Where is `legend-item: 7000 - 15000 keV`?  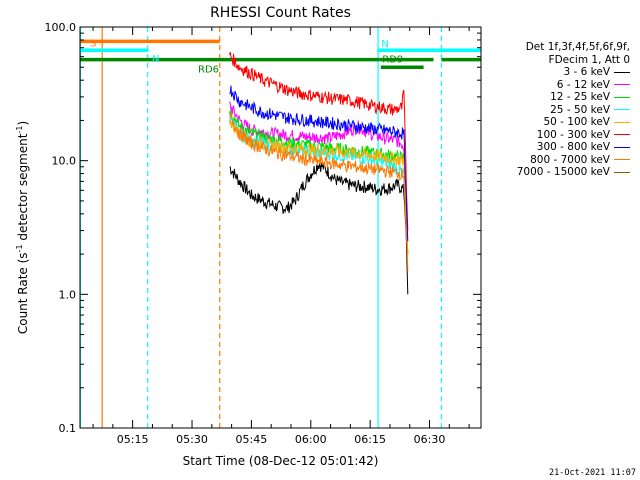 legend-item: 7000 - 15000 keV is located at coordinates (550, 172).